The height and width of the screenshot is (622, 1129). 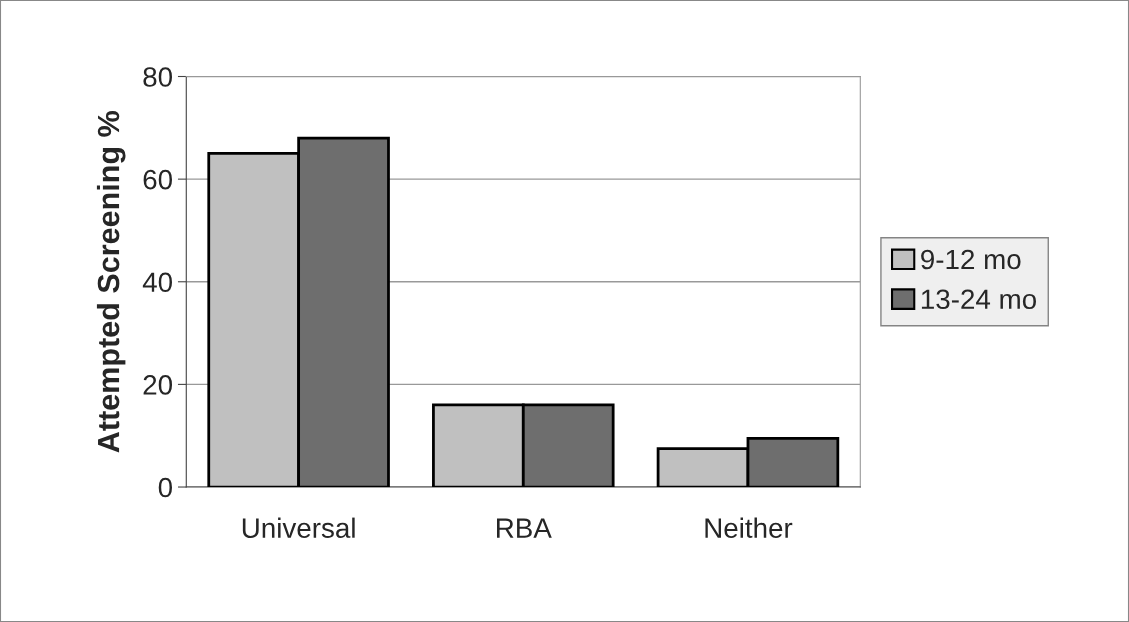 I want to click on x-tick-label: RBA, so click(x=524, y=528).